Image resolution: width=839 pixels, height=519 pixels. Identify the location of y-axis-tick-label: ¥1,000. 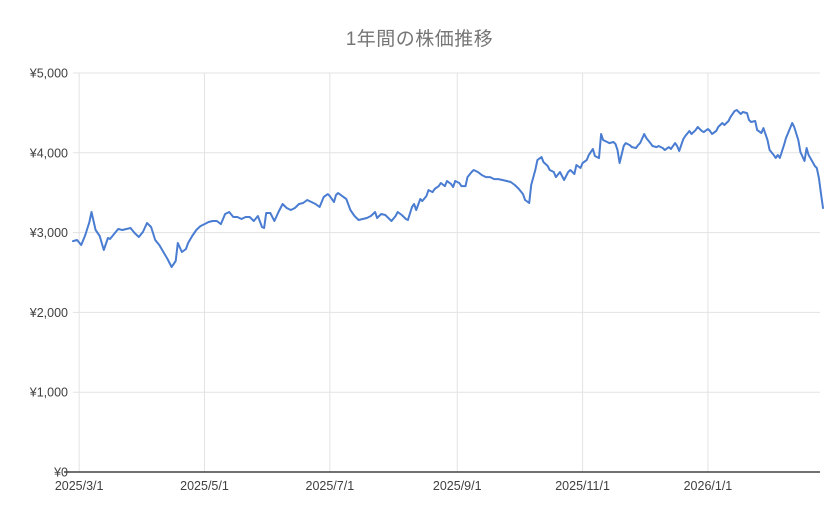
(48, 393).